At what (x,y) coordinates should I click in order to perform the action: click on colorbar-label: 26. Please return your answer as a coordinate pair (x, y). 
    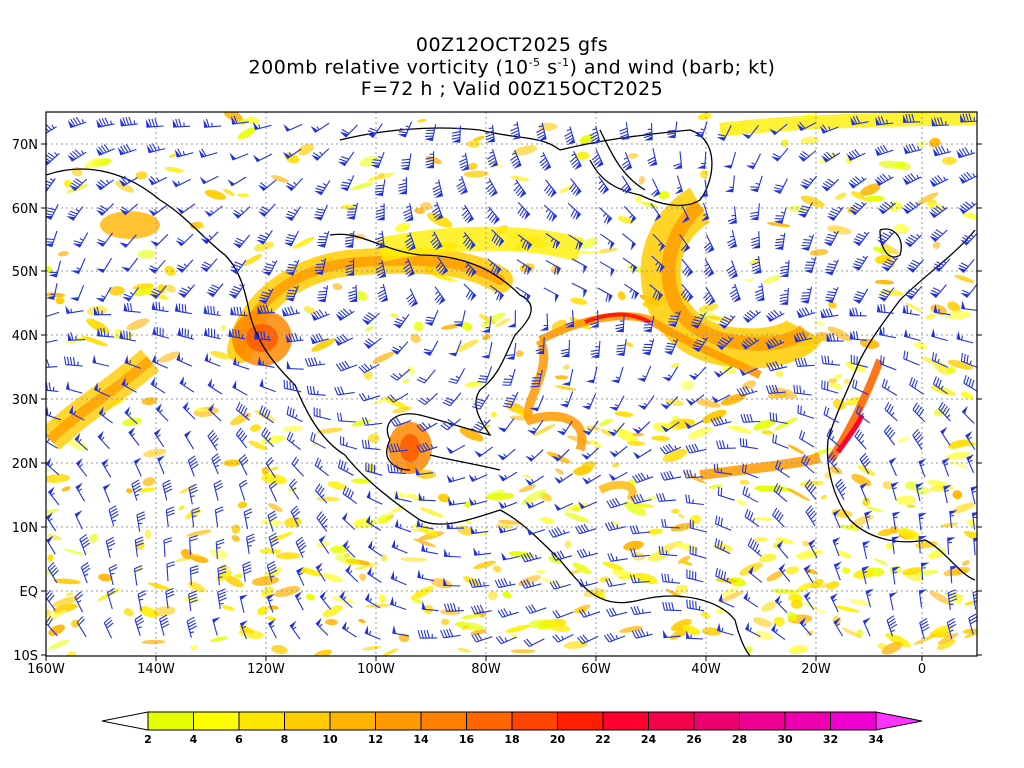
    Looking at the image, I should click on (694, 739).